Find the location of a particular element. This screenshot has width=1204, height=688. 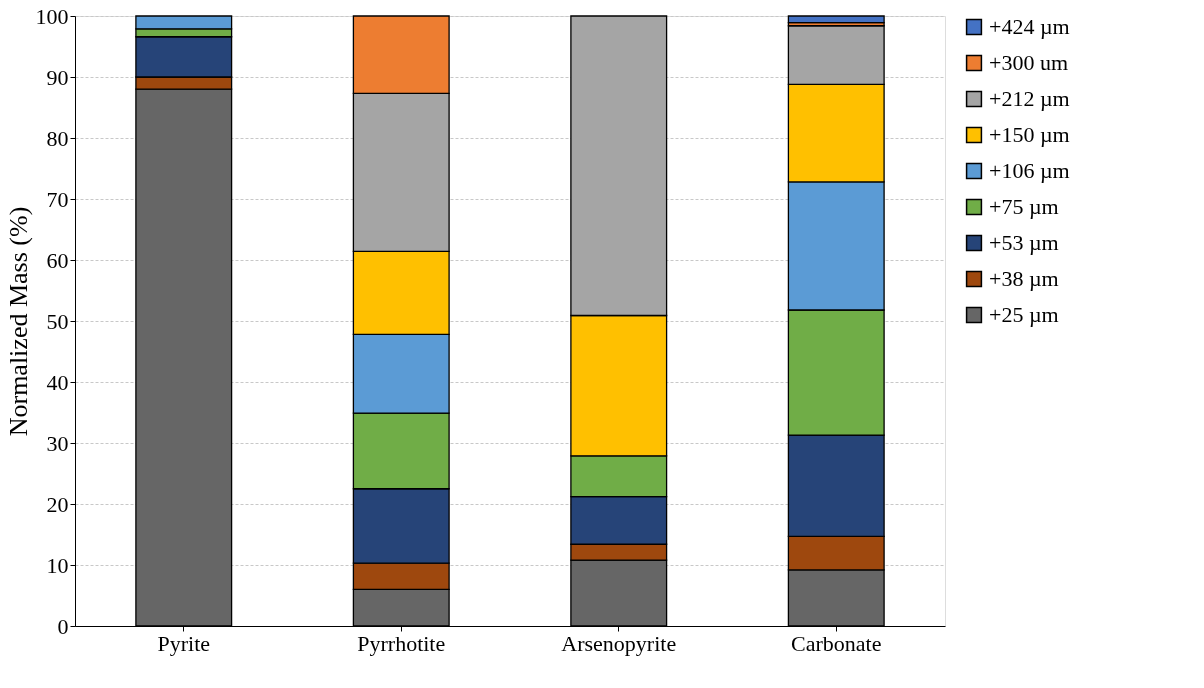

y-tick-label: 10 is located at coordinates (57, 565).